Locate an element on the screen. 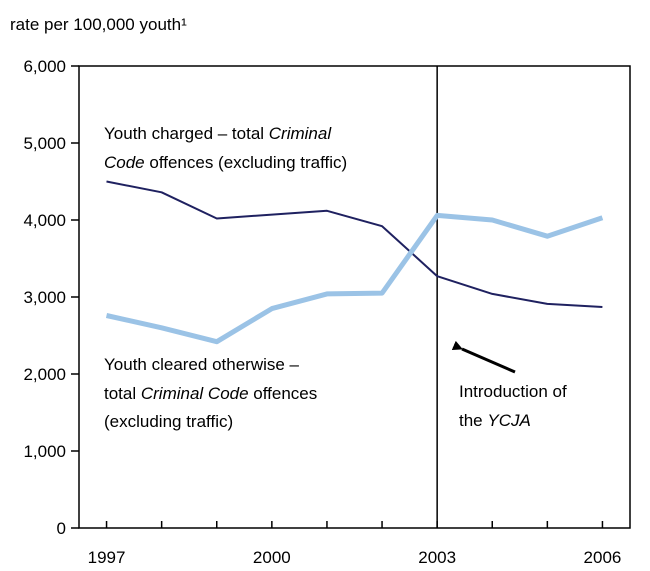  ycja-arrow is located at coordinates (483, 357).